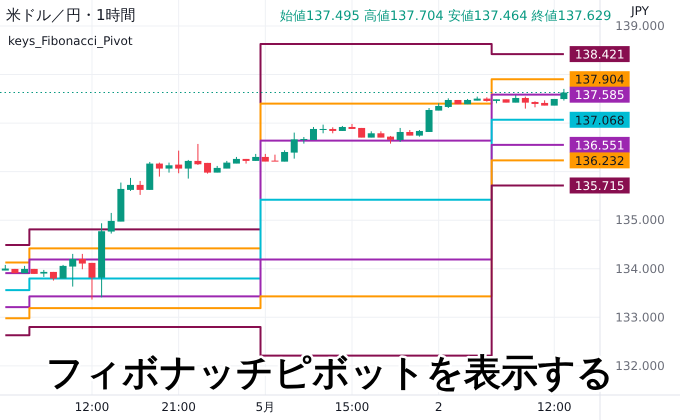 The height and width of the screenshot is (420, 680). Describe the element at coordinates (330, 372) in the screenshot. I see `annotation: フィボナッチピボットを表示する` at that location.